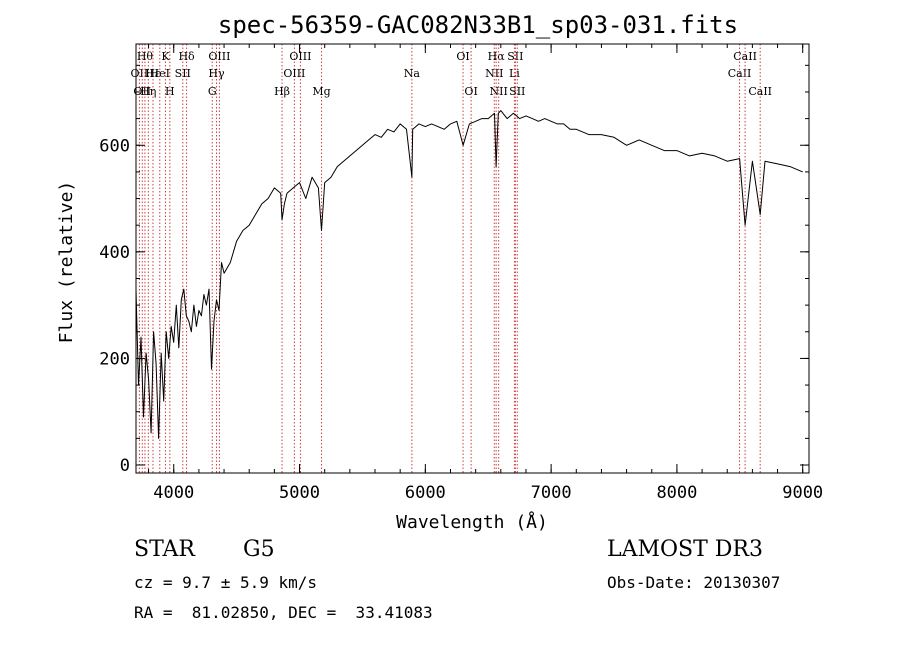 The image size is (900, 649). Describe the element at coordinates (170, 91) in the screenshot. I see `line-marker-label-7: H` at that location.